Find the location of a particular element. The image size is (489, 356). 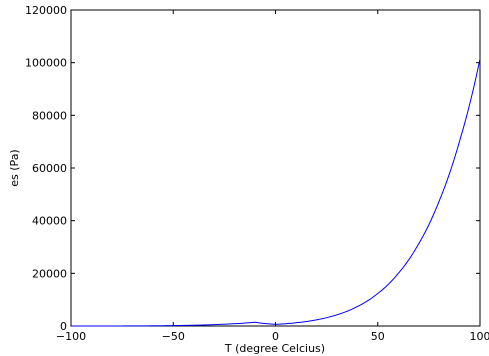

y-tick-label: 100000 is located at coordinates (46, 63).